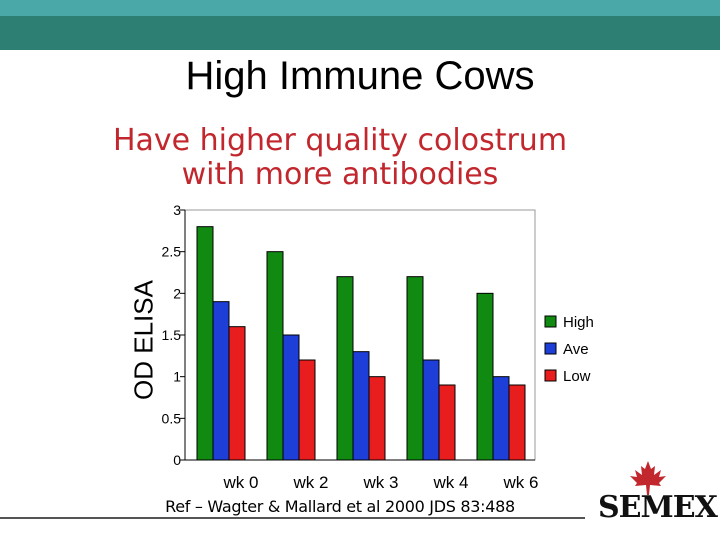  Describe the element at coordinates (521, 482) in the screenshot. I see `x-category-label: wk 6` at that location.